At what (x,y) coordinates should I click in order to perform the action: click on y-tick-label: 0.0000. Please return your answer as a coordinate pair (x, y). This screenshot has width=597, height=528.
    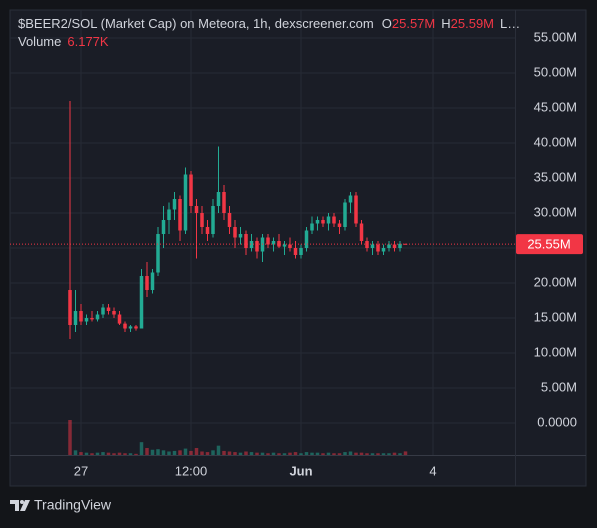
    Looking at the image, I should click on (557, 421).